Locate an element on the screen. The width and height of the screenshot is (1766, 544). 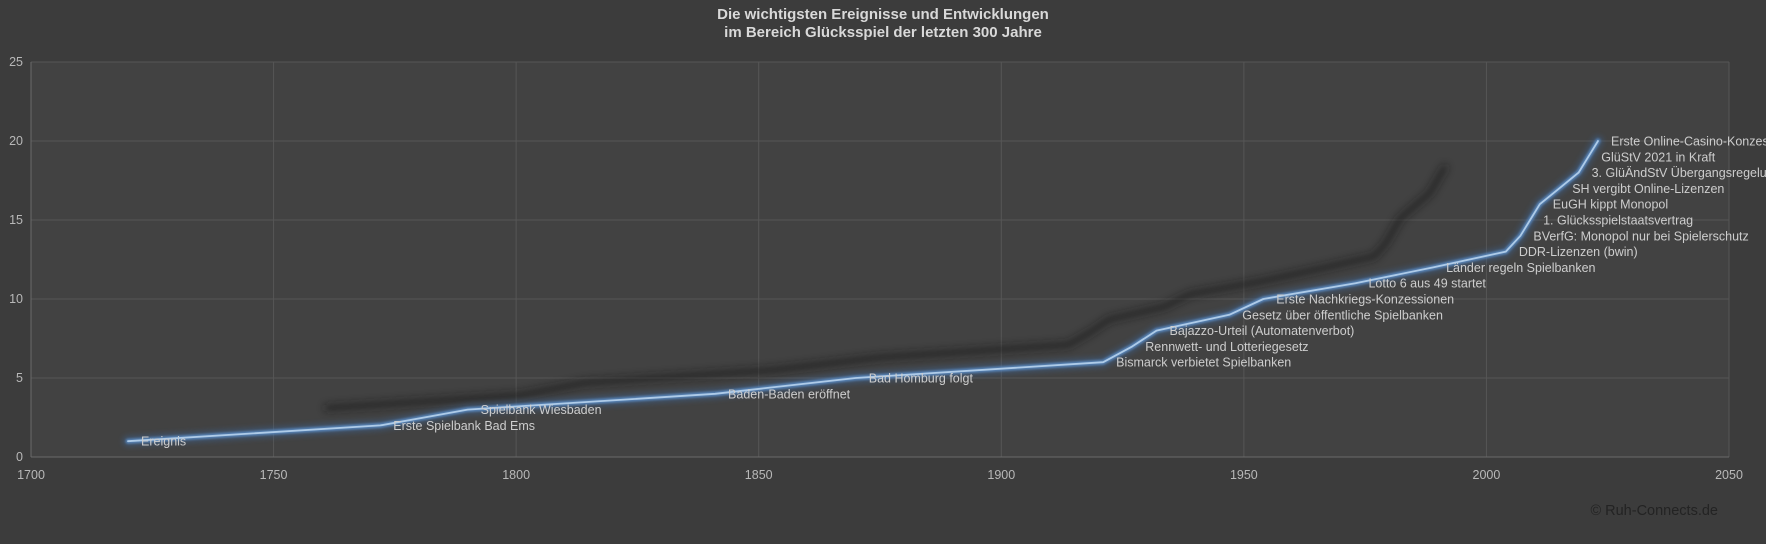
event-label: Lotto 6 aus 49 startet is located at coordinates (1427, 284).